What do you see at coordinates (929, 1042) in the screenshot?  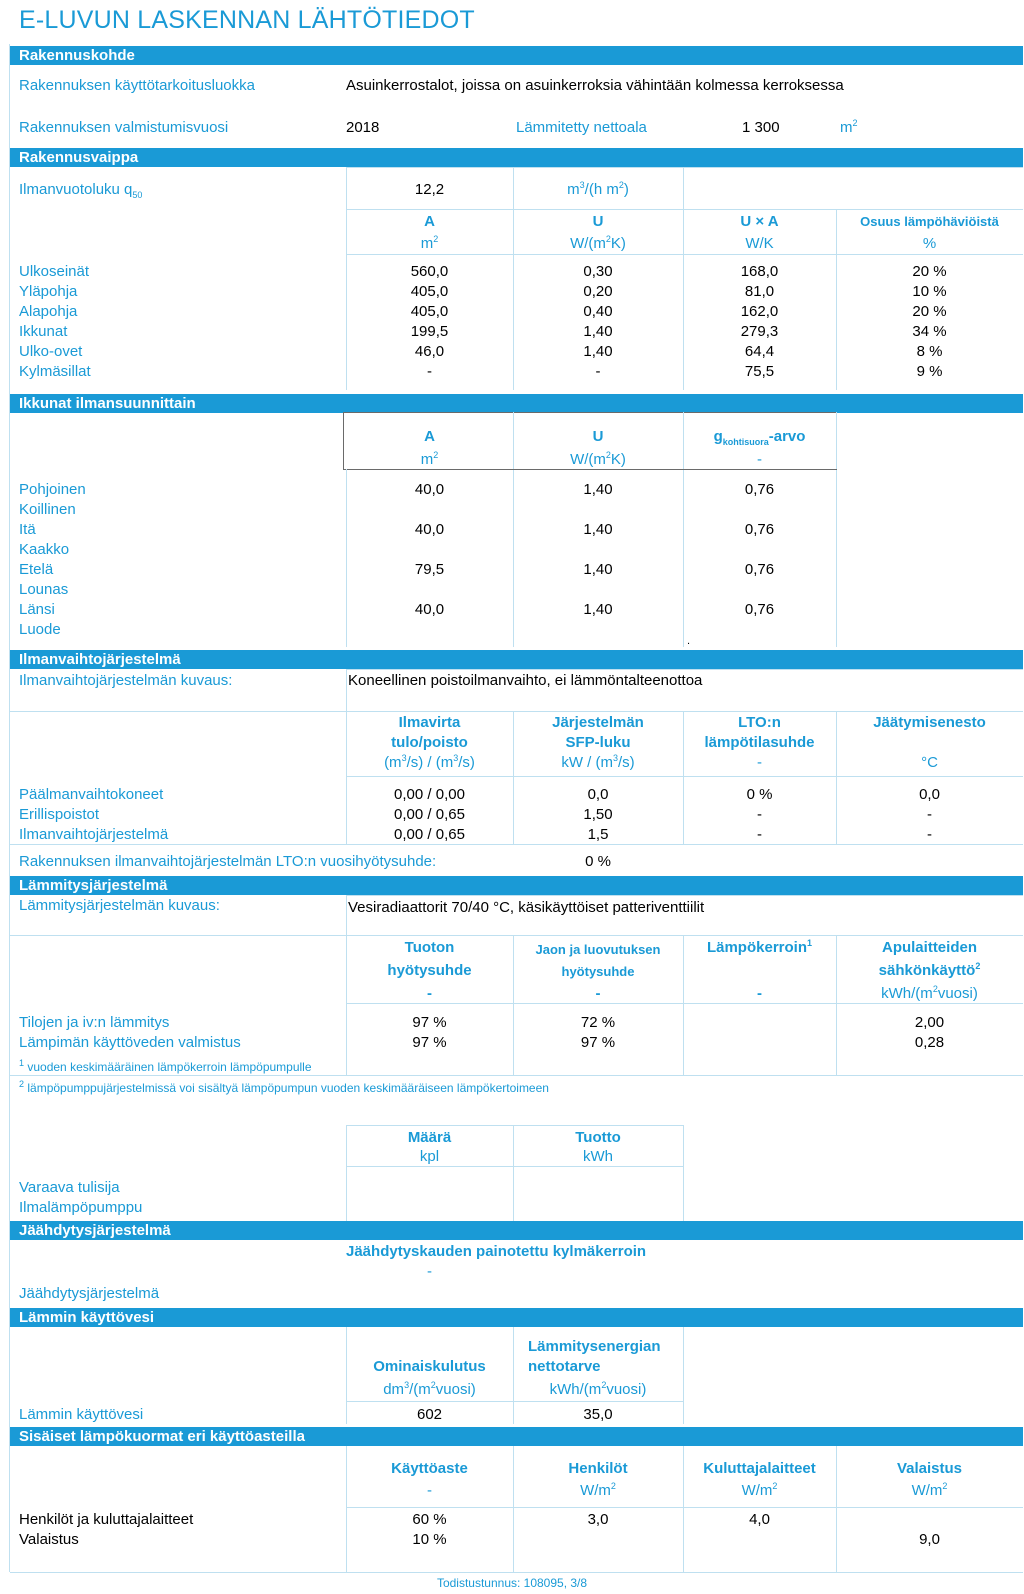 I see `lammitys-row-apu: 0,28` at bounding box center [929, 1042].